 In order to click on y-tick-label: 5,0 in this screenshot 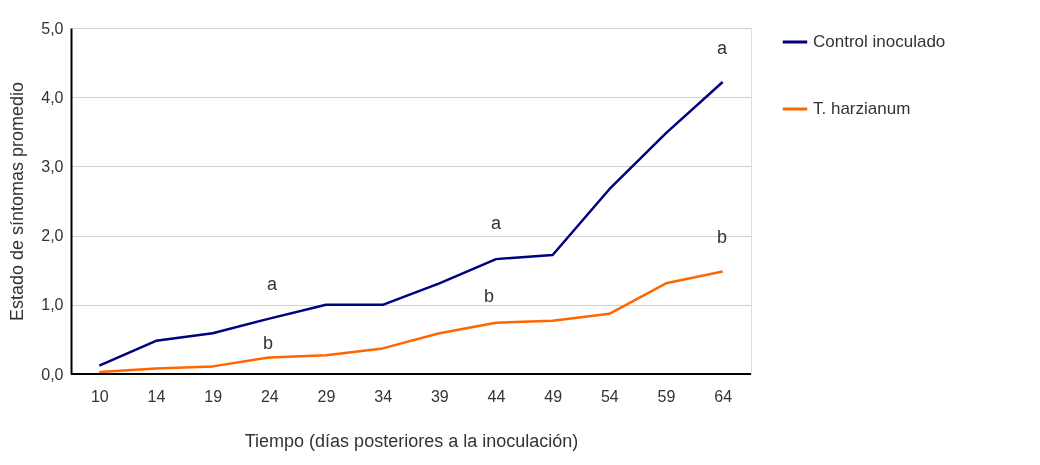, I will do `click(52, 28)`.